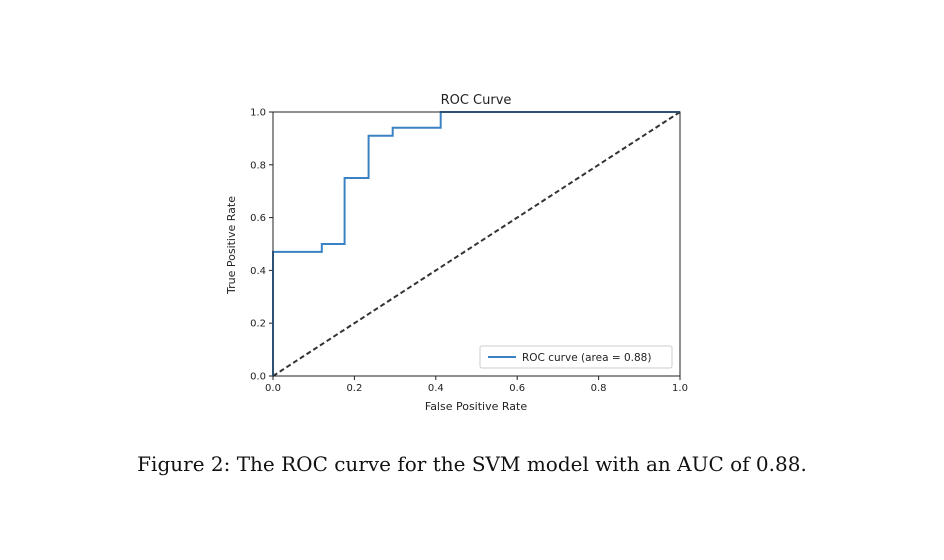  What do you see at coordinates (436, 388) in the screenshot?
I see `x-tick-label: 0.4` at bounding box center [436, 388].